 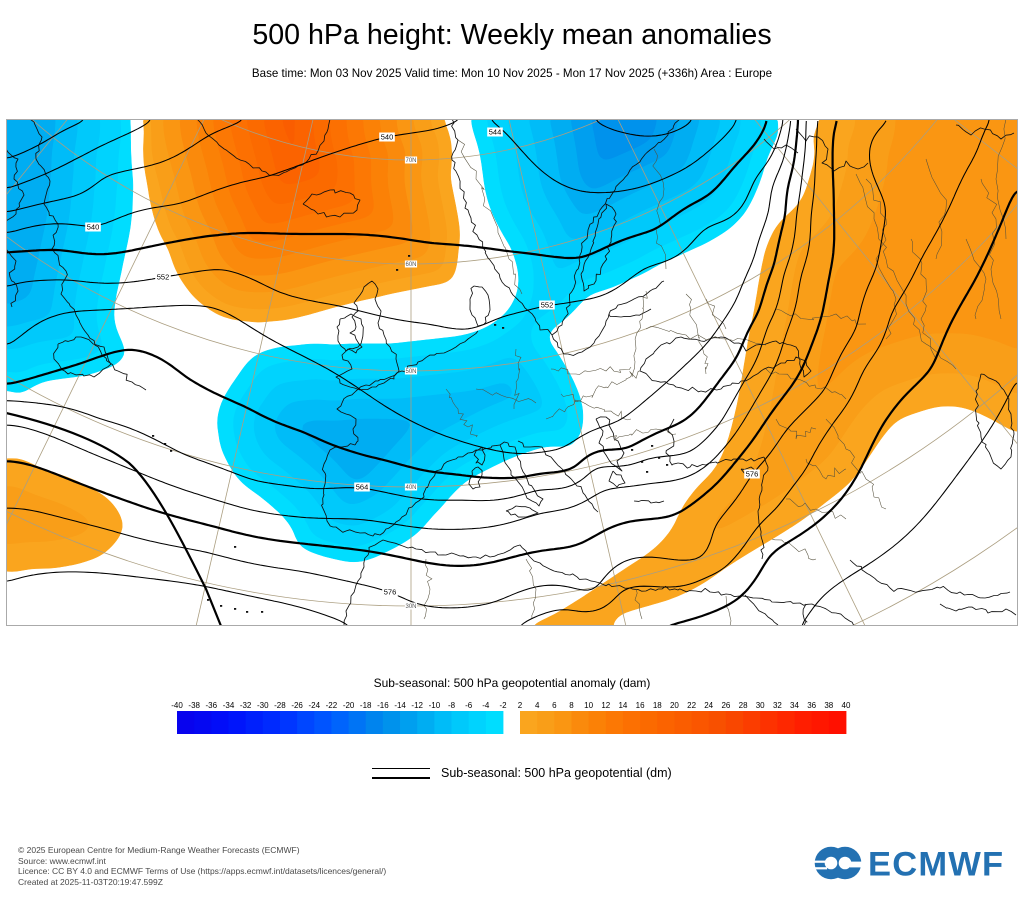 I want to click on svg-text: 4, so click(x=537, y=705).